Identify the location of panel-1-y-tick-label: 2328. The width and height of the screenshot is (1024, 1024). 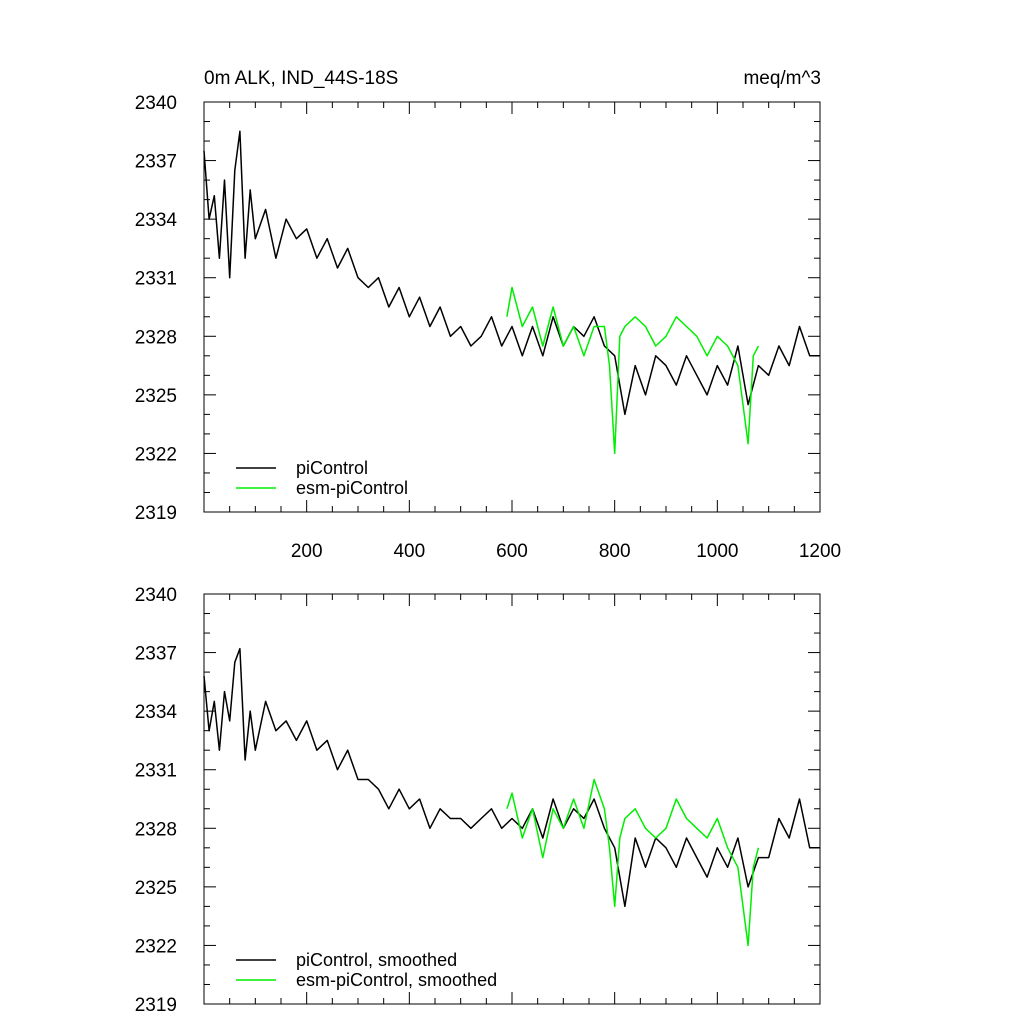
(156, 337).